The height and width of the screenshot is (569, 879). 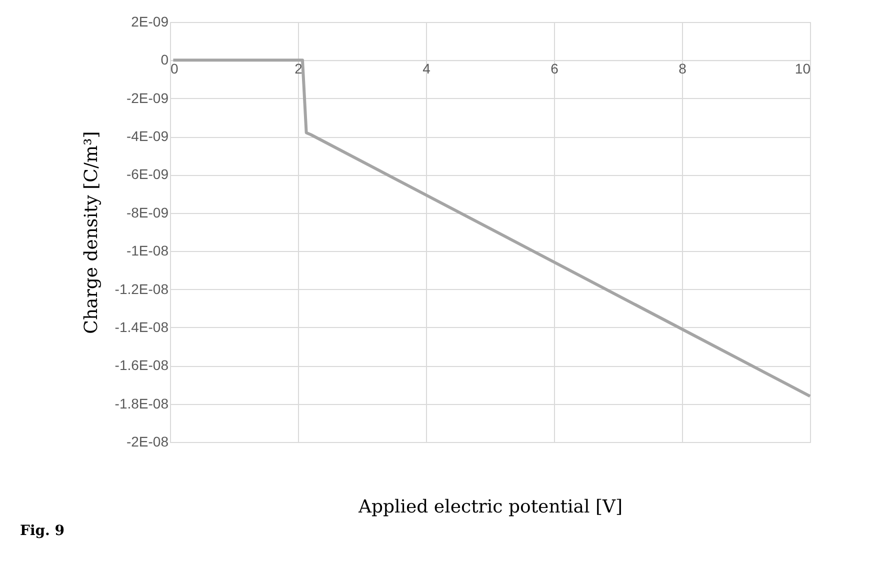 What do you see at coordinates (147, 250) in the screenshot?
I see `y-tick-label: -1E-08` at bounding box center [147, 250].